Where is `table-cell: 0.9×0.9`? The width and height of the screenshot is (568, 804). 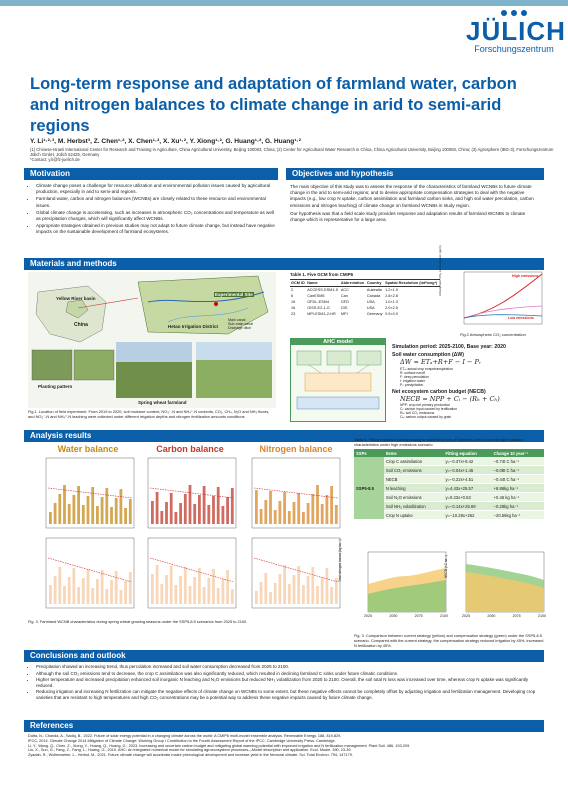 table-cell: 0.9×0.9 is located at coordinates (391, 314).